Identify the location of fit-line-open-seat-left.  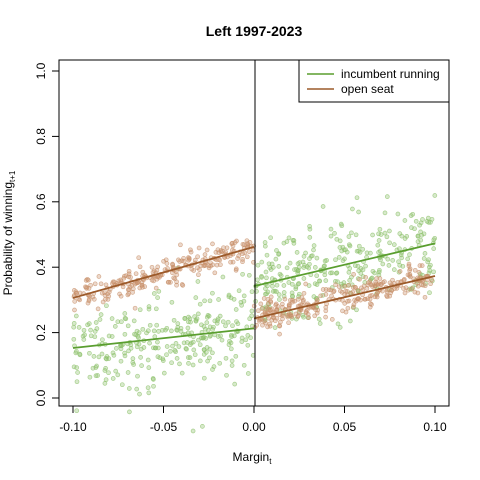
(163, 272).